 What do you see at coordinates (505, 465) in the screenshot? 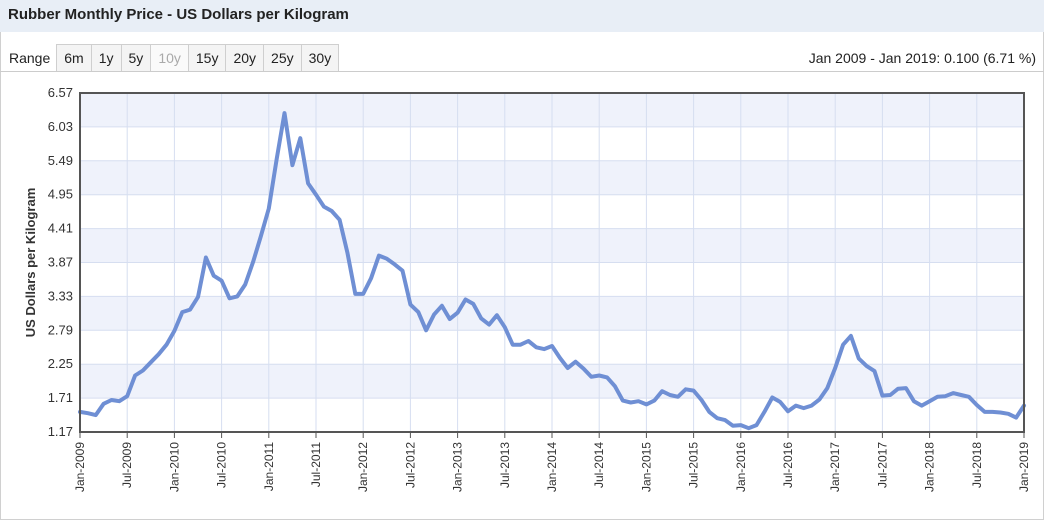
I see `x-tick-label: Jul-2013` at bounding box center [505, 465].